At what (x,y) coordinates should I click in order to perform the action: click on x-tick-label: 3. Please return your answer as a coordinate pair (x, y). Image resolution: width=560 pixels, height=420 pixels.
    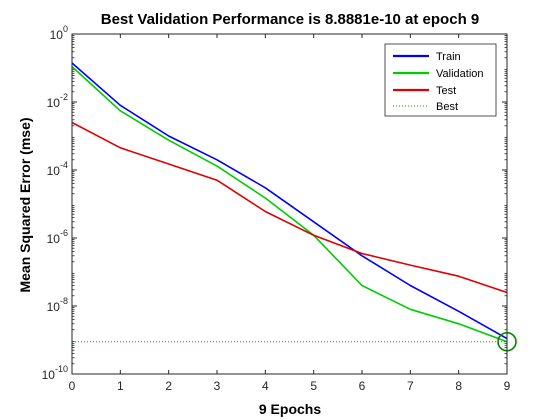
    Looking at the image, I should click on (217, 386).